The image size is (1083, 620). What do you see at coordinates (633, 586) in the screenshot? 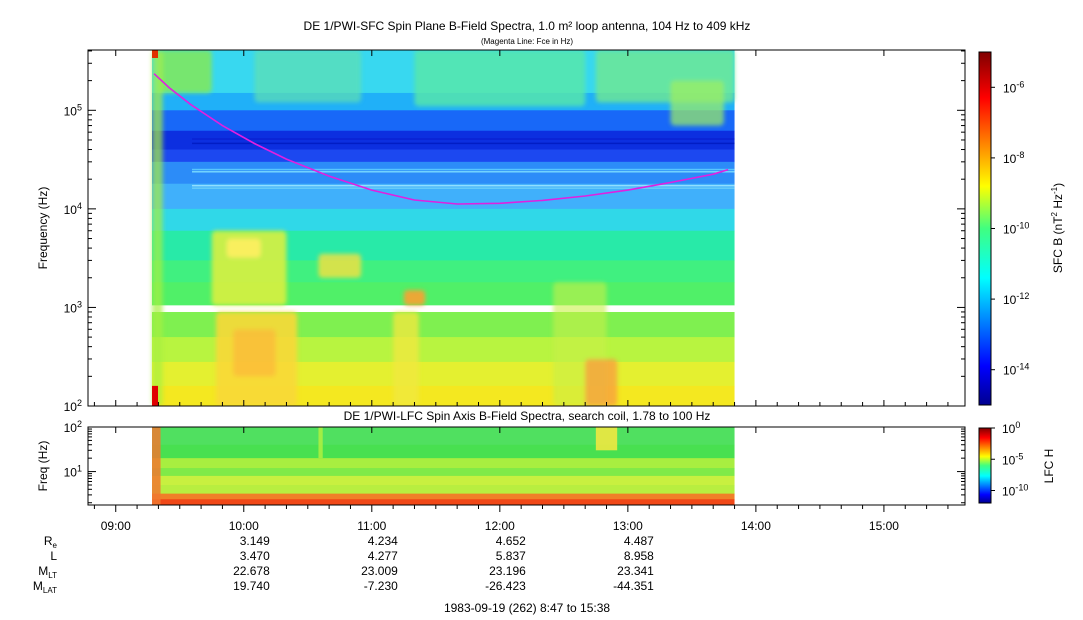
I see `ephemeris-value: -44.351` at bounding box center [633, 586].